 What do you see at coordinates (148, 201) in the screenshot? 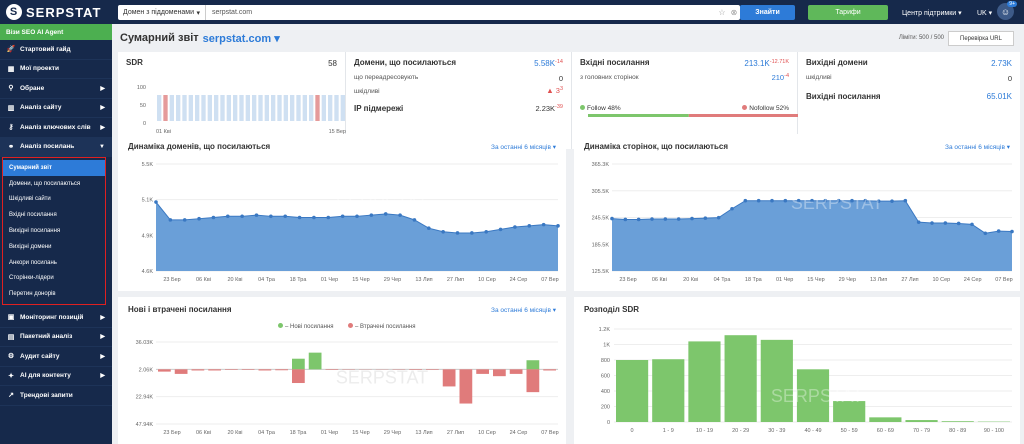
I see `y-tick-label: 5.1K` at bounding box center [148, 201].